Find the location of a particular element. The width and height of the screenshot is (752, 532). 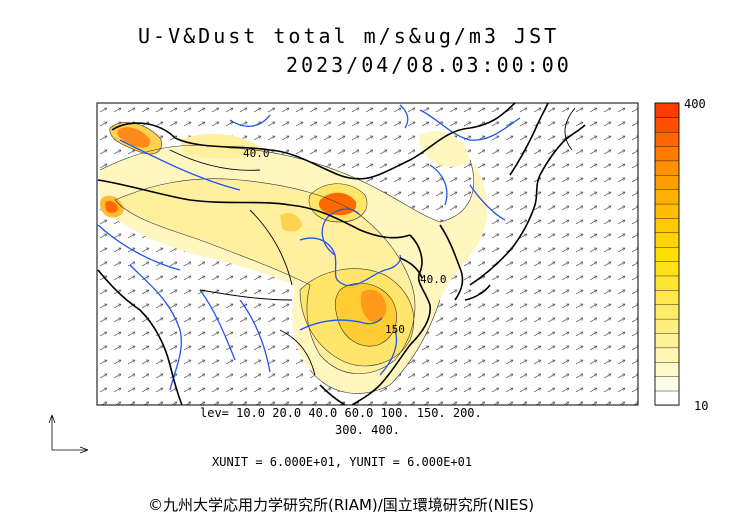

colorbar-min-label: 10 is located at coordinates (701, 406).